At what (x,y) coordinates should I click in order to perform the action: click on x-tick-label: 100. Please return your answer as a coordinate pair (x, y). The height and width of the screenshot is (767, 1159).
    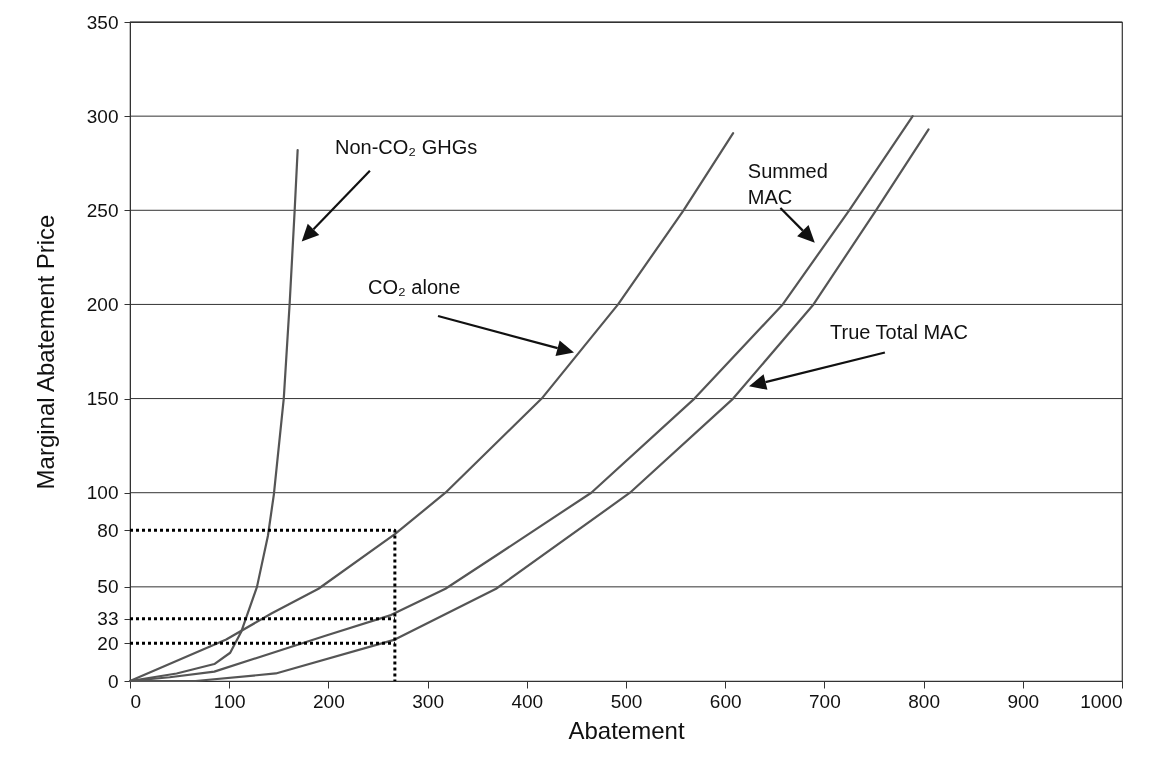
    Looking at the image, I should click on (229, 701).